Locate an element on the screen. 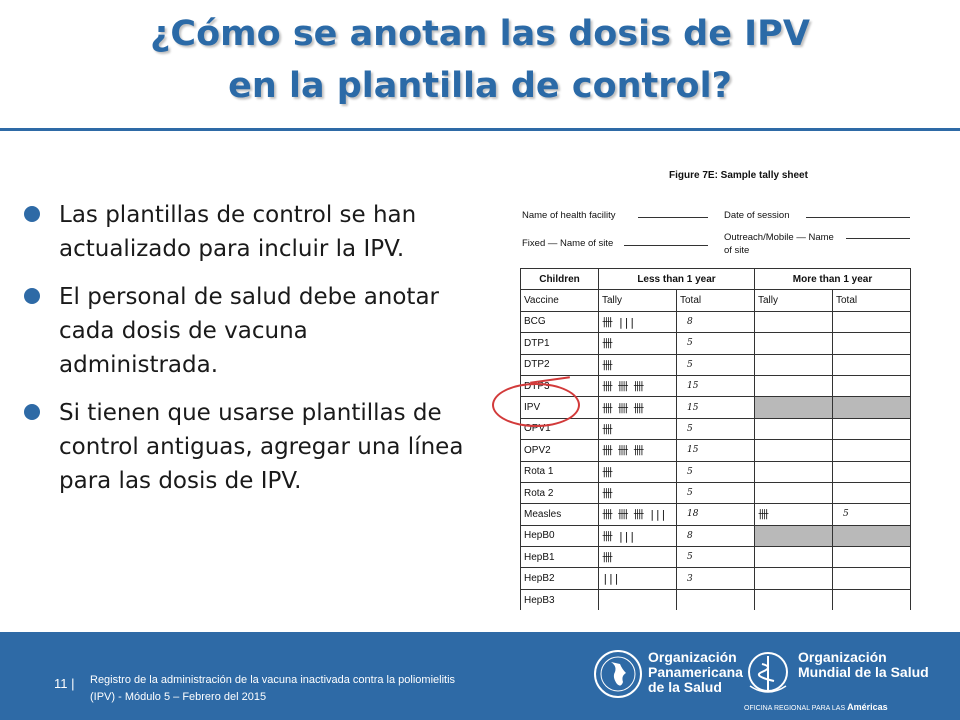 Image resolution: width=960 pixels, height=720 pixels. vaccine-cell: Rota 1 is located at coordinates (559, 471).